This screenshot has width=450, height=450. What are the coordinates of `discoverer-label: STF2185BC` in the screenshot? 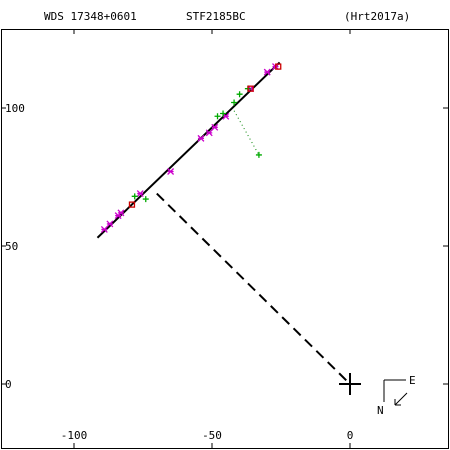 It's located at (216, 16).